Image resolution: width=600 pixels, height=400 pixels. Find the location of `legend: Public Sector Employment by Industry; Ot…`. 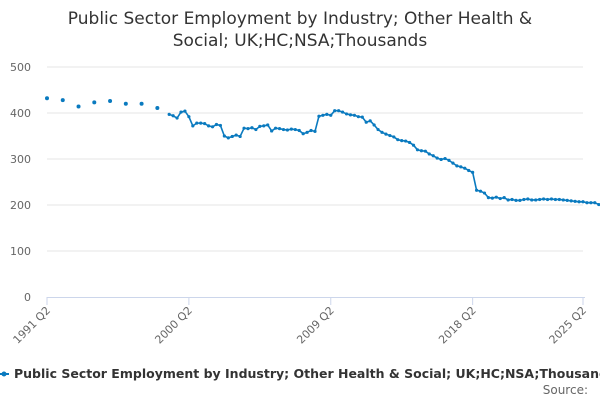

legend: Public Sector Employment by Industry; Ot… is located at coordinates (300, 373).